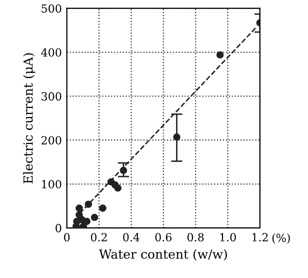 The width and height of the screenshot is (308, 278). I want to click on x-tick-label: 1.2, so click(260, 237).